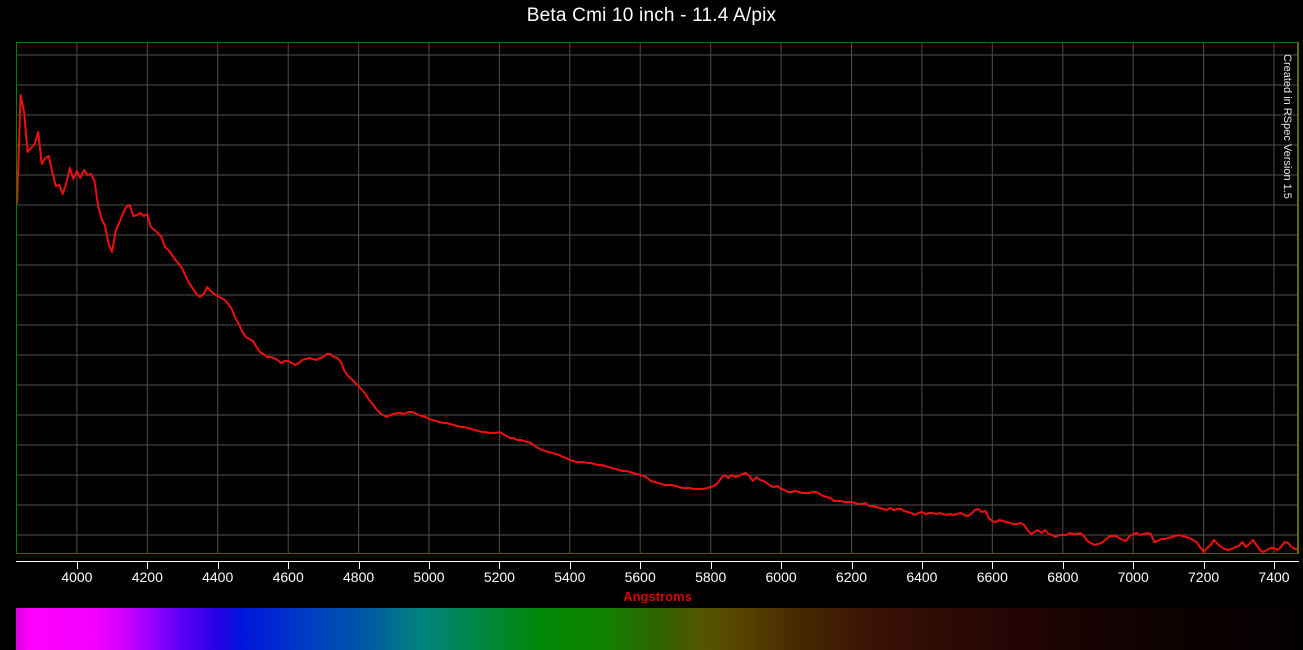  Describe the element at coordinates (218, 577) in the screenshot. I see `x-axis-tick-label: 4400` at that location.